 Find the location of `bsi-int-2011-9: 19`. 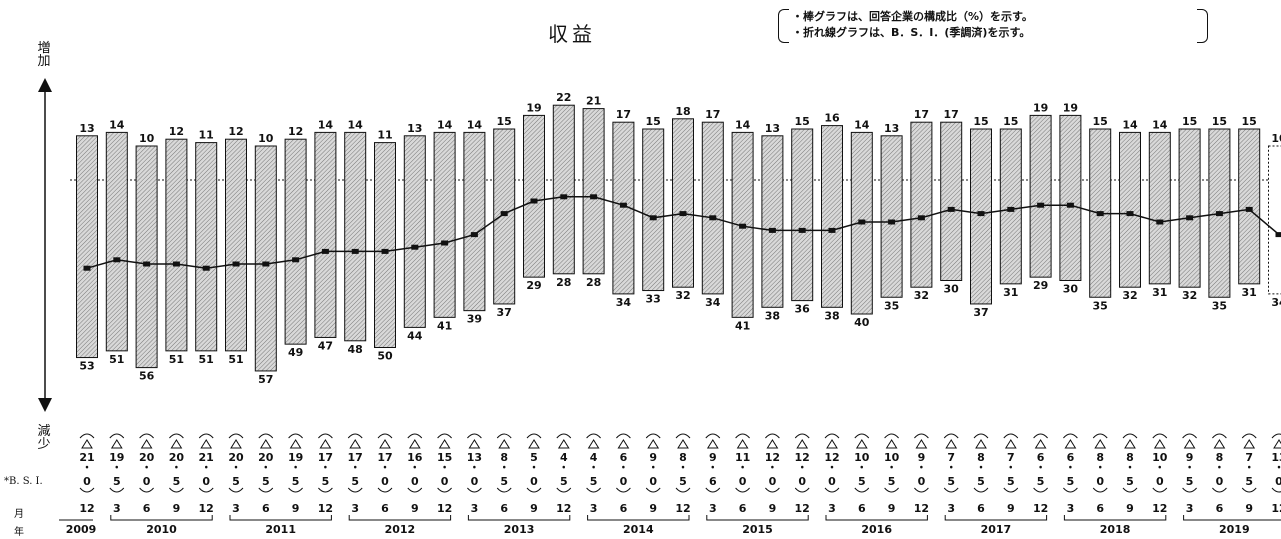

bsi-int-2011-9: 19 is located at coordinates (295, 457).